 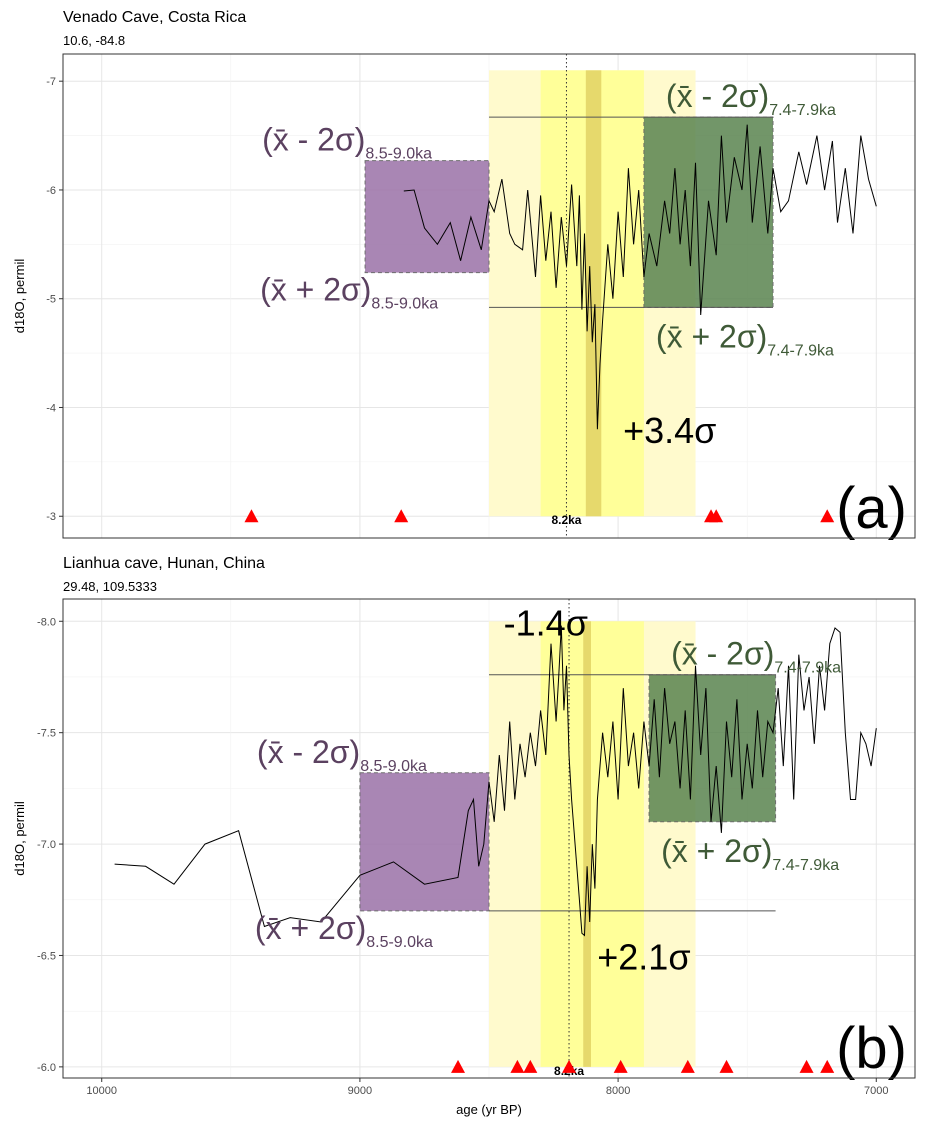 What do you see at coordinates (154, 17) in the screenshot?
I see `panel-a-title: Venado Cave, Costa Rica` at bounding box center [154, 17].